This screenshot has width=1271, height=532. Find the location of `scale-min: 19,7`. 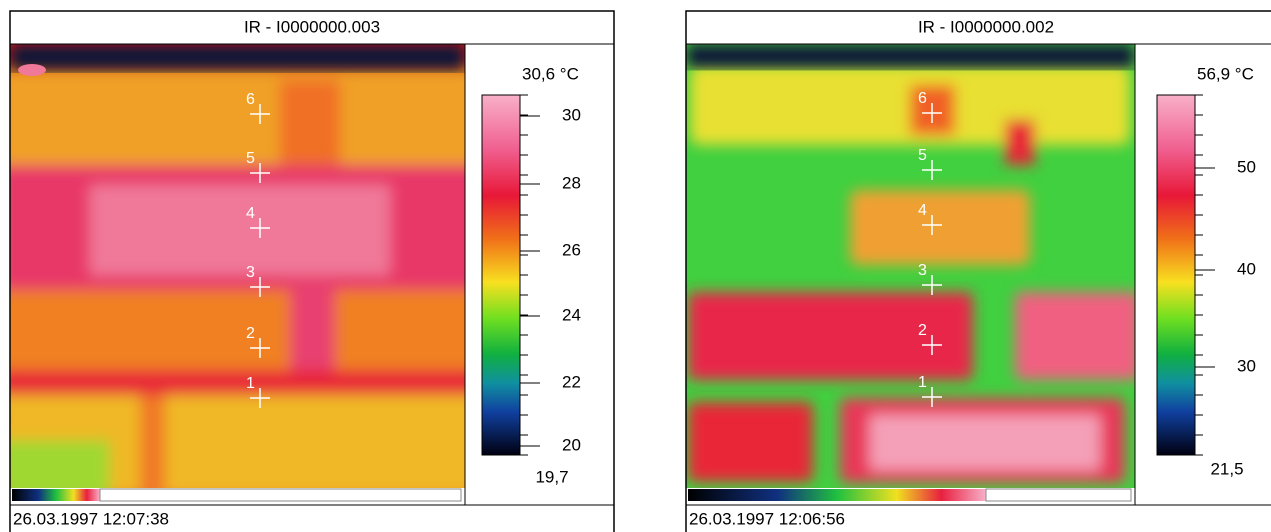

scale-min: 19,7 is located at coordinates (551, 476).